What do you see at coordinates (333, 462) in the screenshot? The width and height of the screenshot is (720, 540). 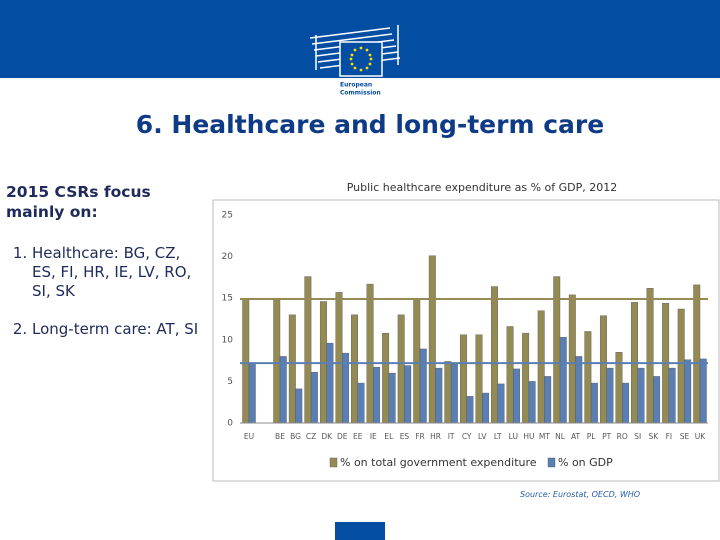 I see `legend-swatch` at bounding box center [333, 462].